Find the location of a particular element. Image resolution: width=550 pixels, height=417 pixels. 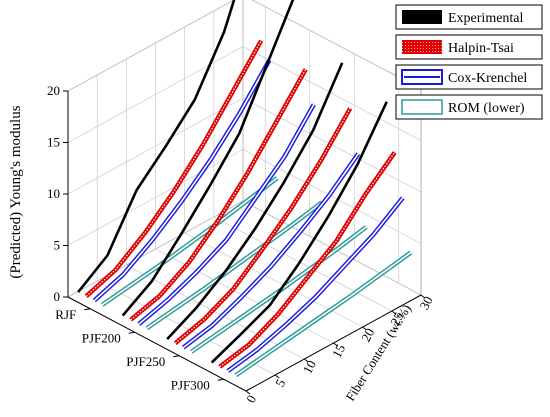

legend-entry: Cox-Krenchel is located at coordinates (469, 77).